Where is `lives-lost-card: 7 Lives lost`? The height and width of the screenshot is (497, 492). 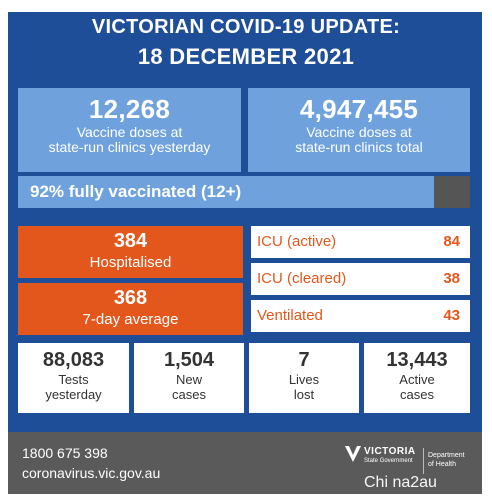 lives-lost-card: 7 Lives lost is located at coordinates (304, 378).